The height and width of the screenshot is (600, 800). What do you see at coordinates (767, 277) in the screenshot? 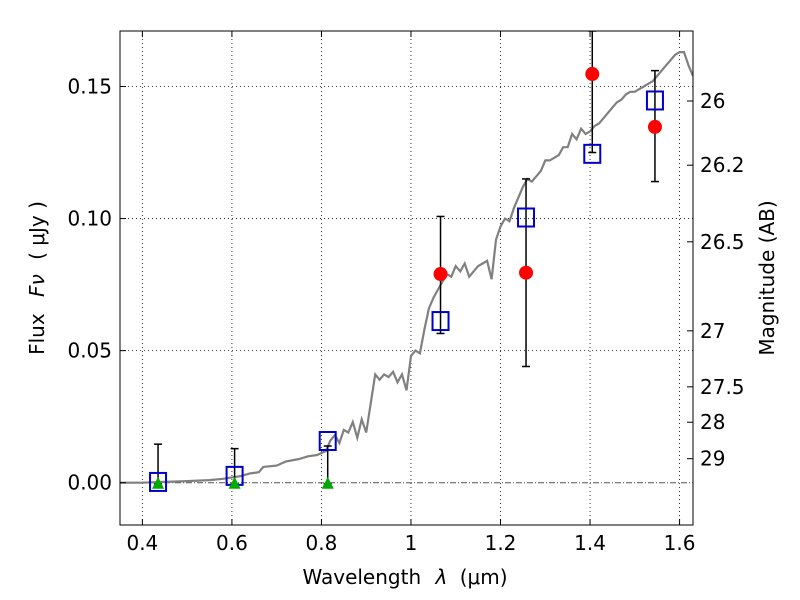
I see `y2-axis-title: Magnitude (AB)` at bounding box center [767, 277].